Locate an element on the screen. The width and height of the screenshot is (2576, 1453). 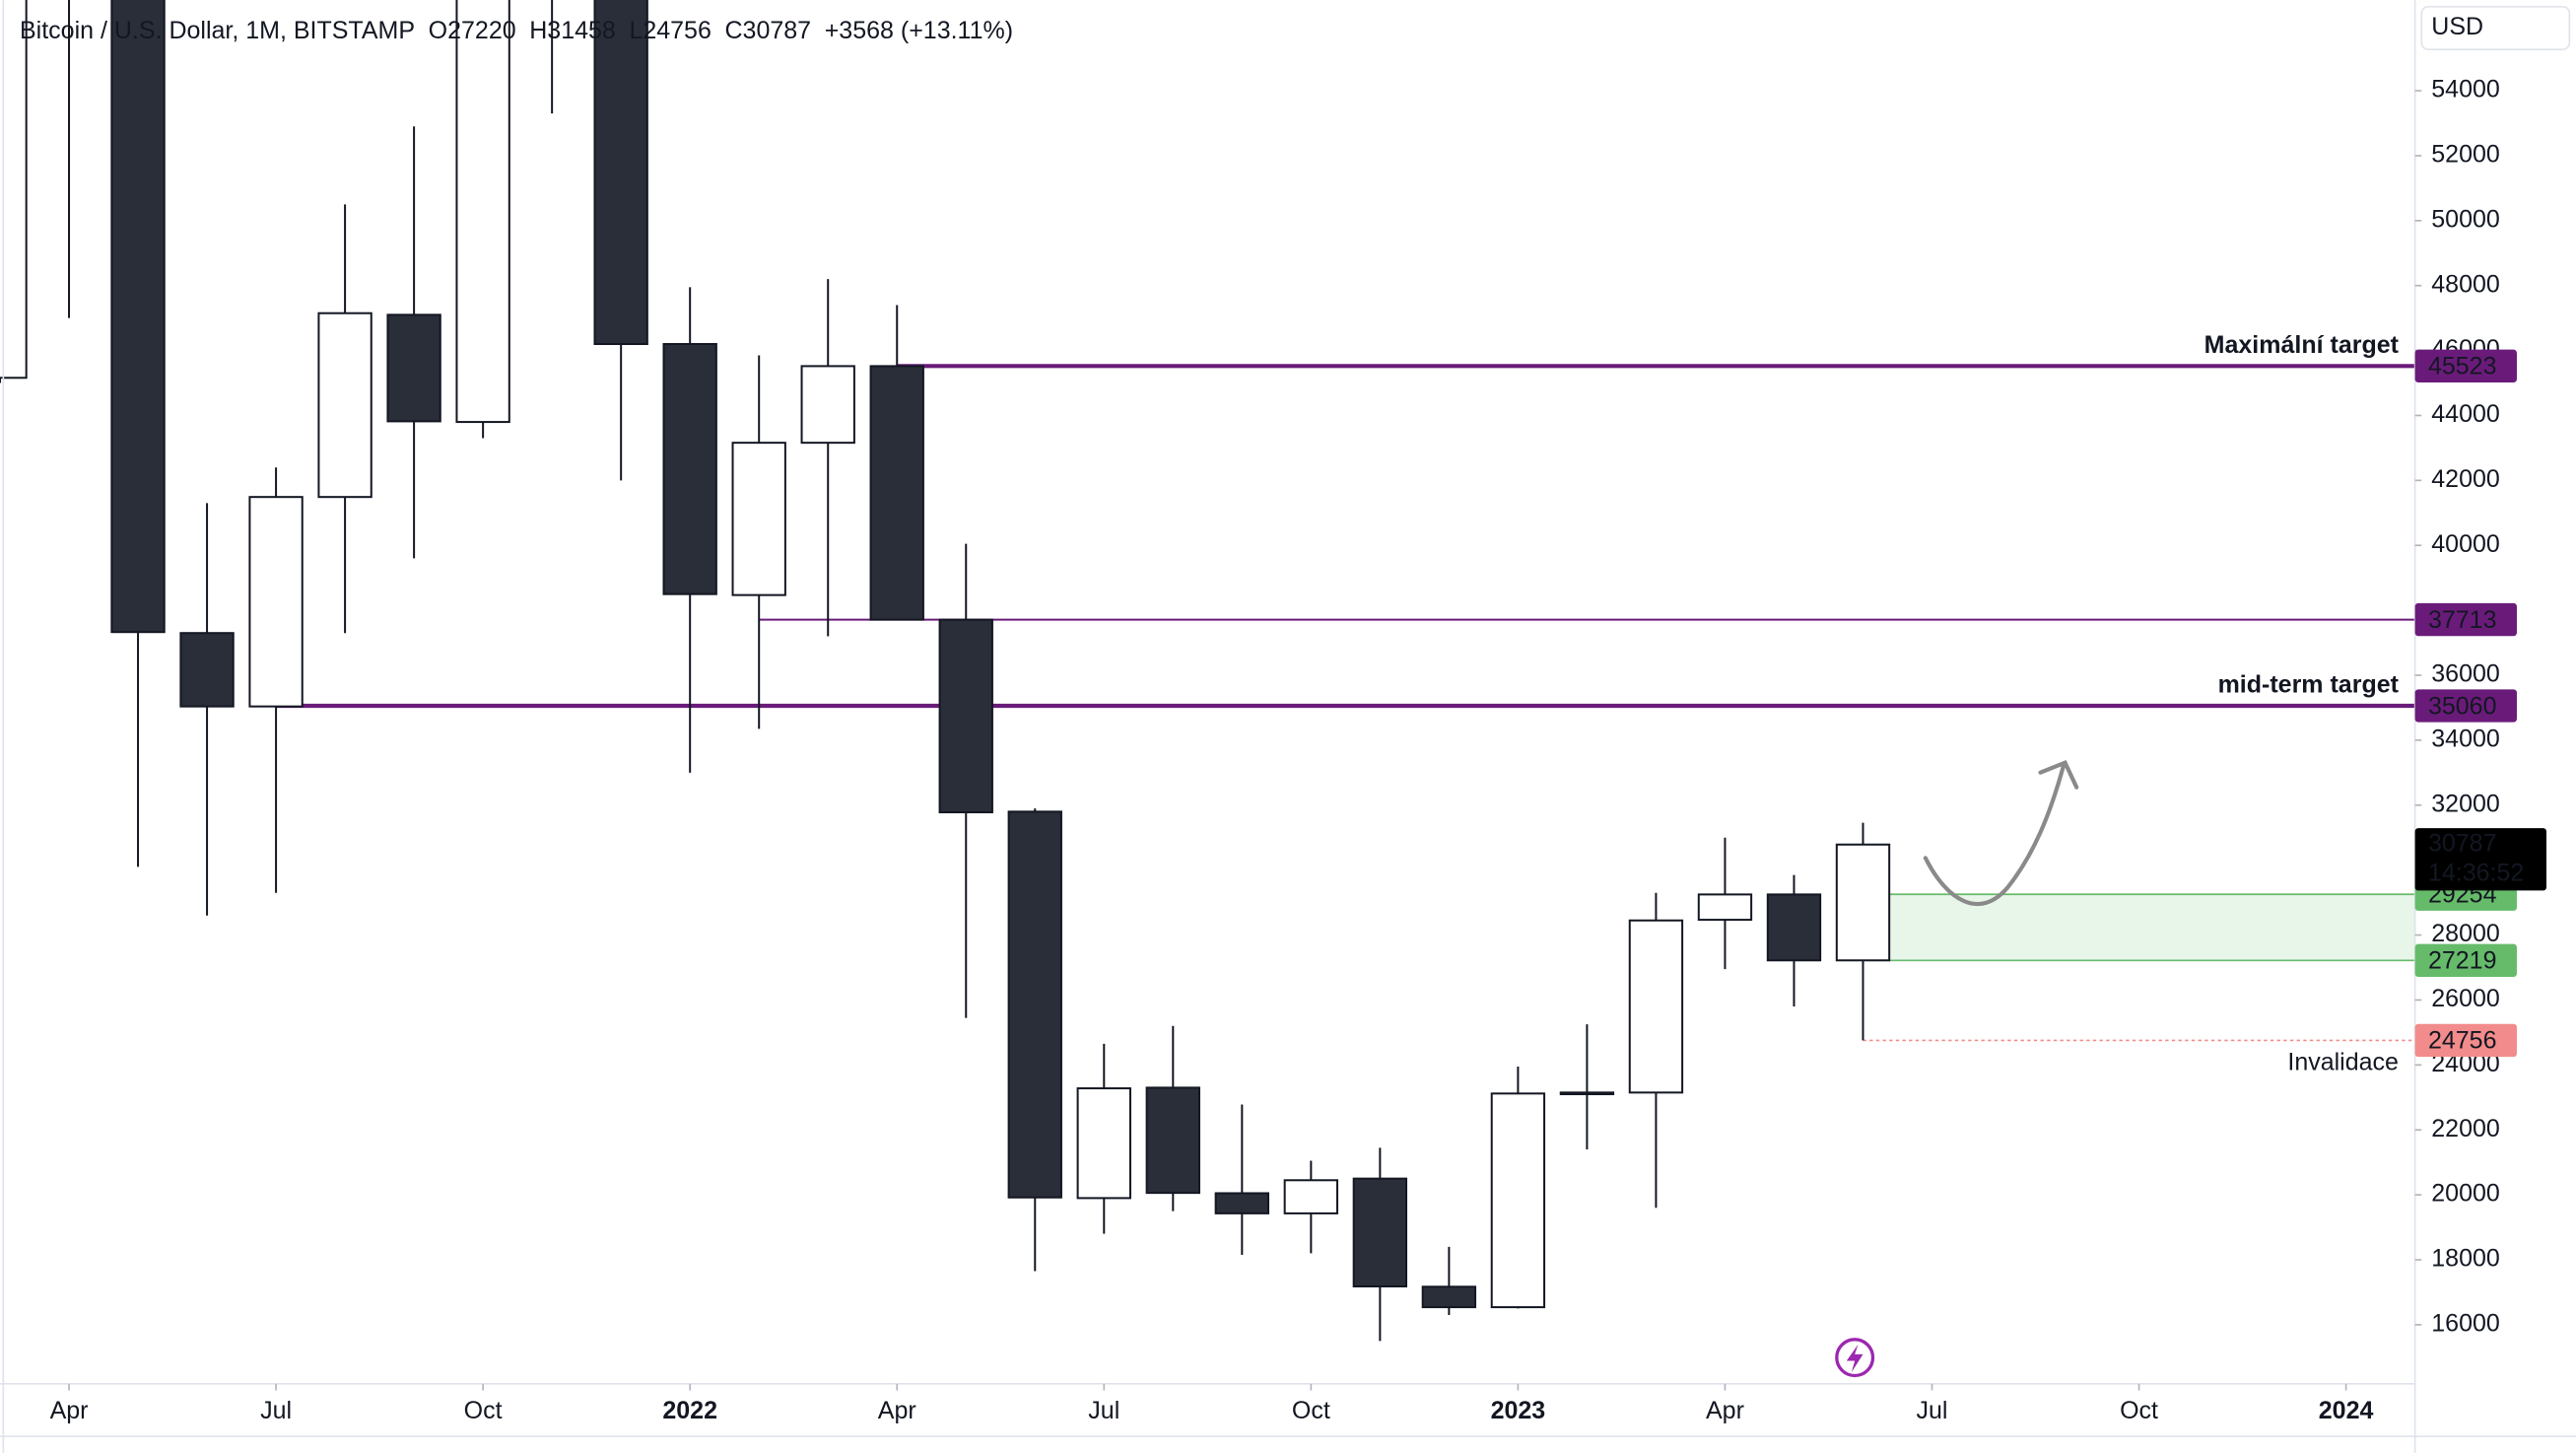
x-tick-label: 2022 is located at coordinates (689, 1410).